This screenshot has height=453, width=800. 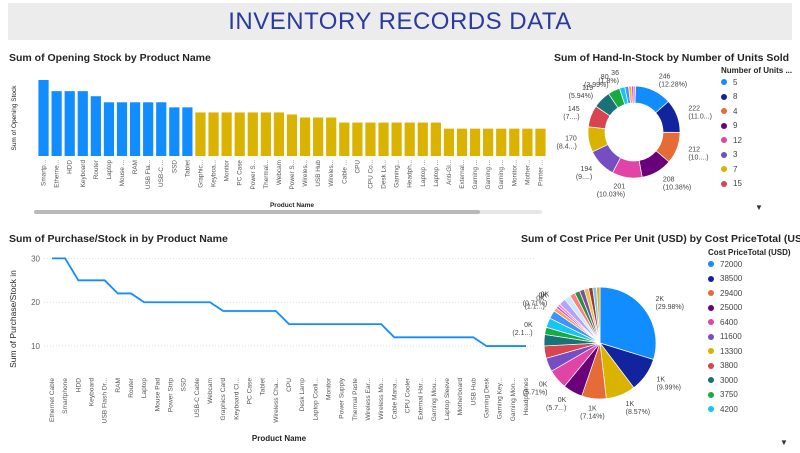 I want to click on x-tick-label: Mouse Pad, so click(x=157, y=395).